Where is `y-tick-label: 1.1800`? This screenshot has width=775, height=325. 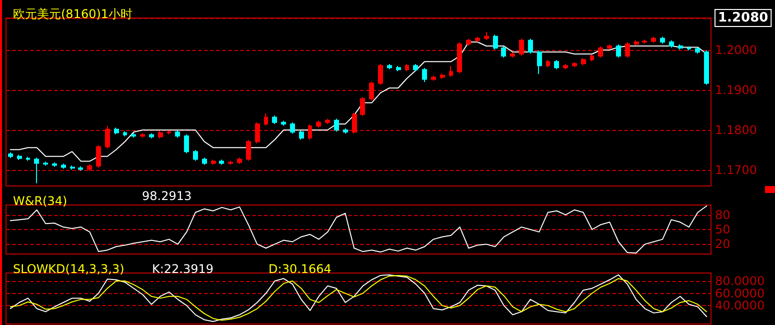
y-tick-label: 1.1800 is located at coordinates (736, 130).